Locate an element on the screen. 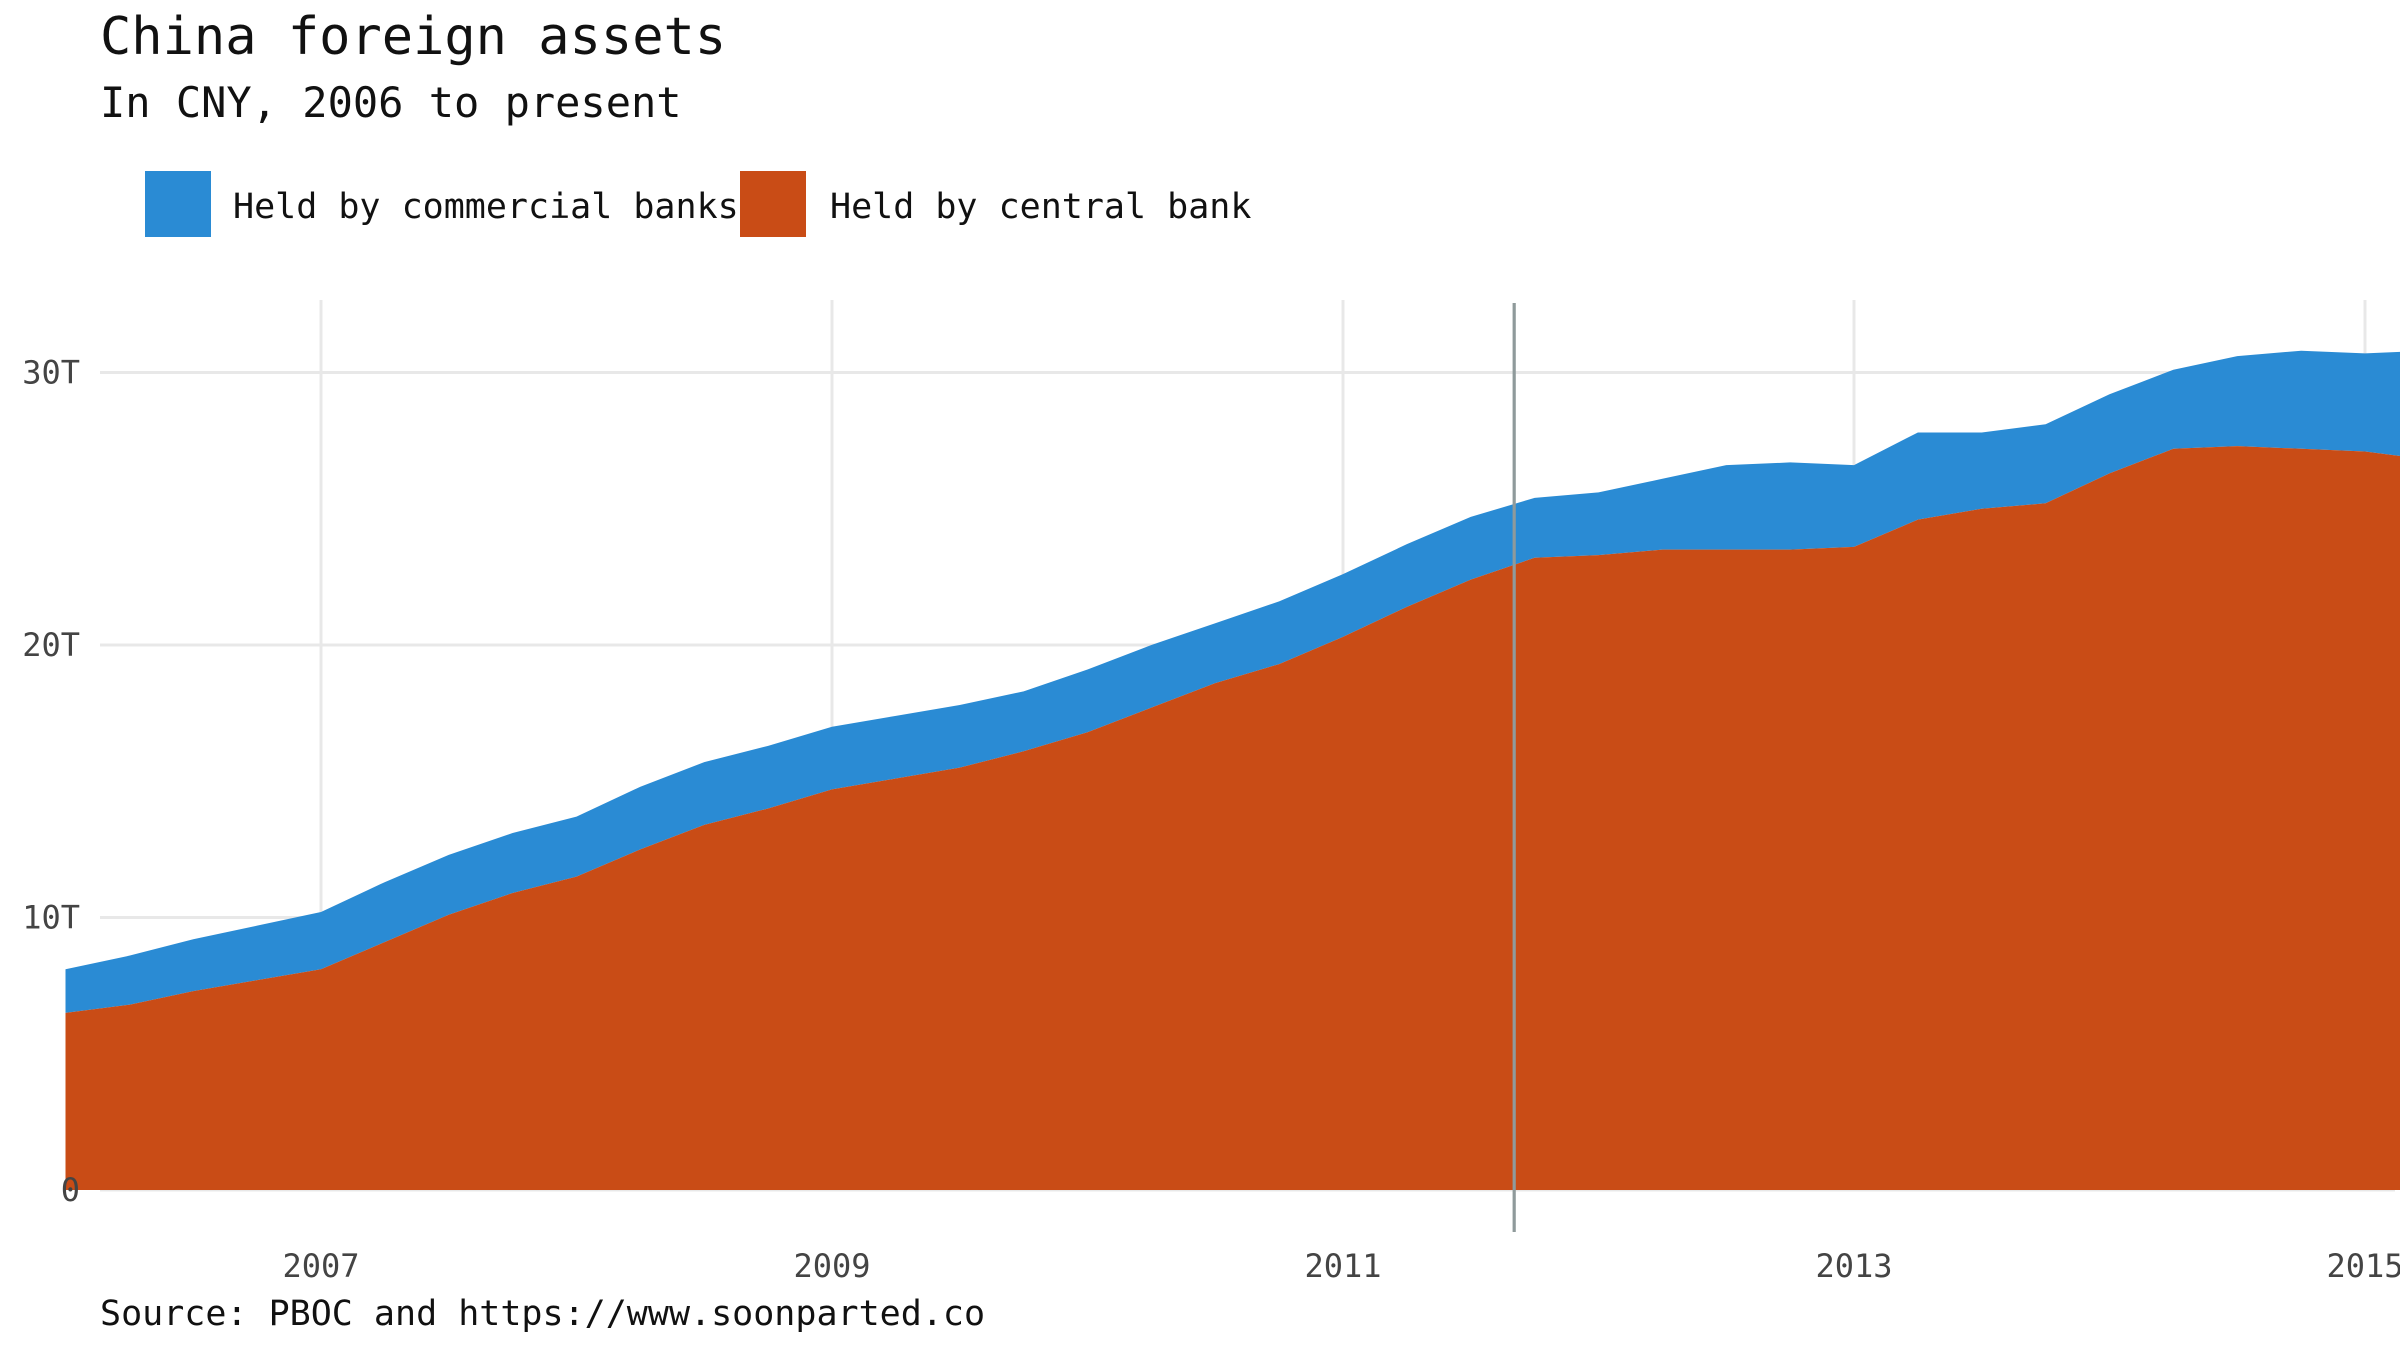 The width and height of the screenshot is (2400, 1350). chart-subtitle: In CNY, 2006 to present is located at coordinates (391, 102).